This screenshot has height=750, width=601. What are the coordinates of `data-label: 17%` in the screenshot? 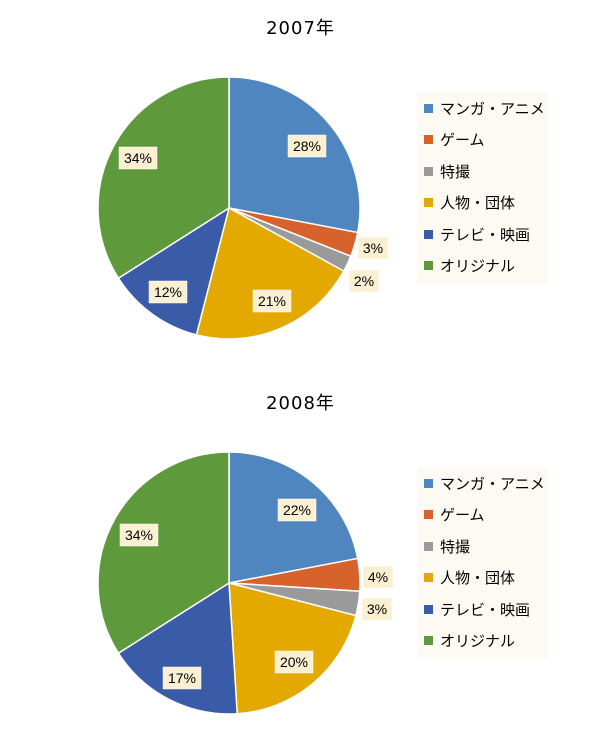 It's located at (182, 678).